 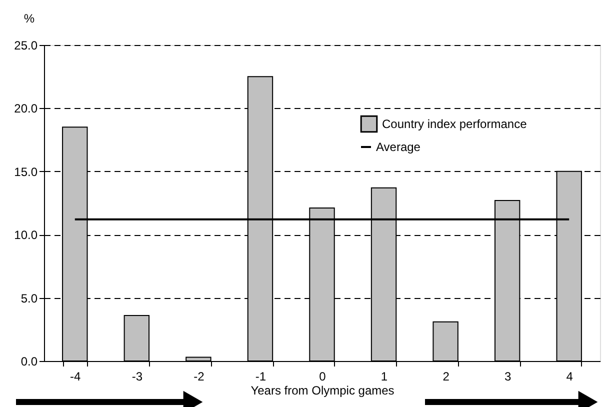 I want to click on x-tick-label: 4, so click(x=570, y=377).